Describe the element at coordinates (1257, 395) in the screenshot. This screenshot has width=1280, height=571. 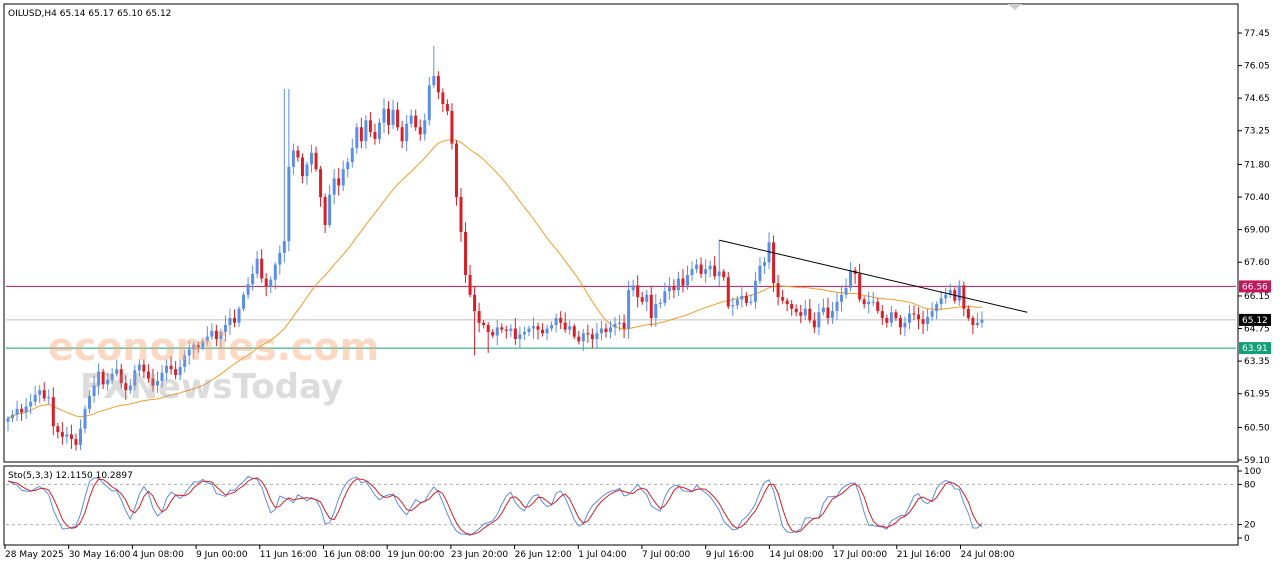
I see `price-tick-label: 61.95` at that location.